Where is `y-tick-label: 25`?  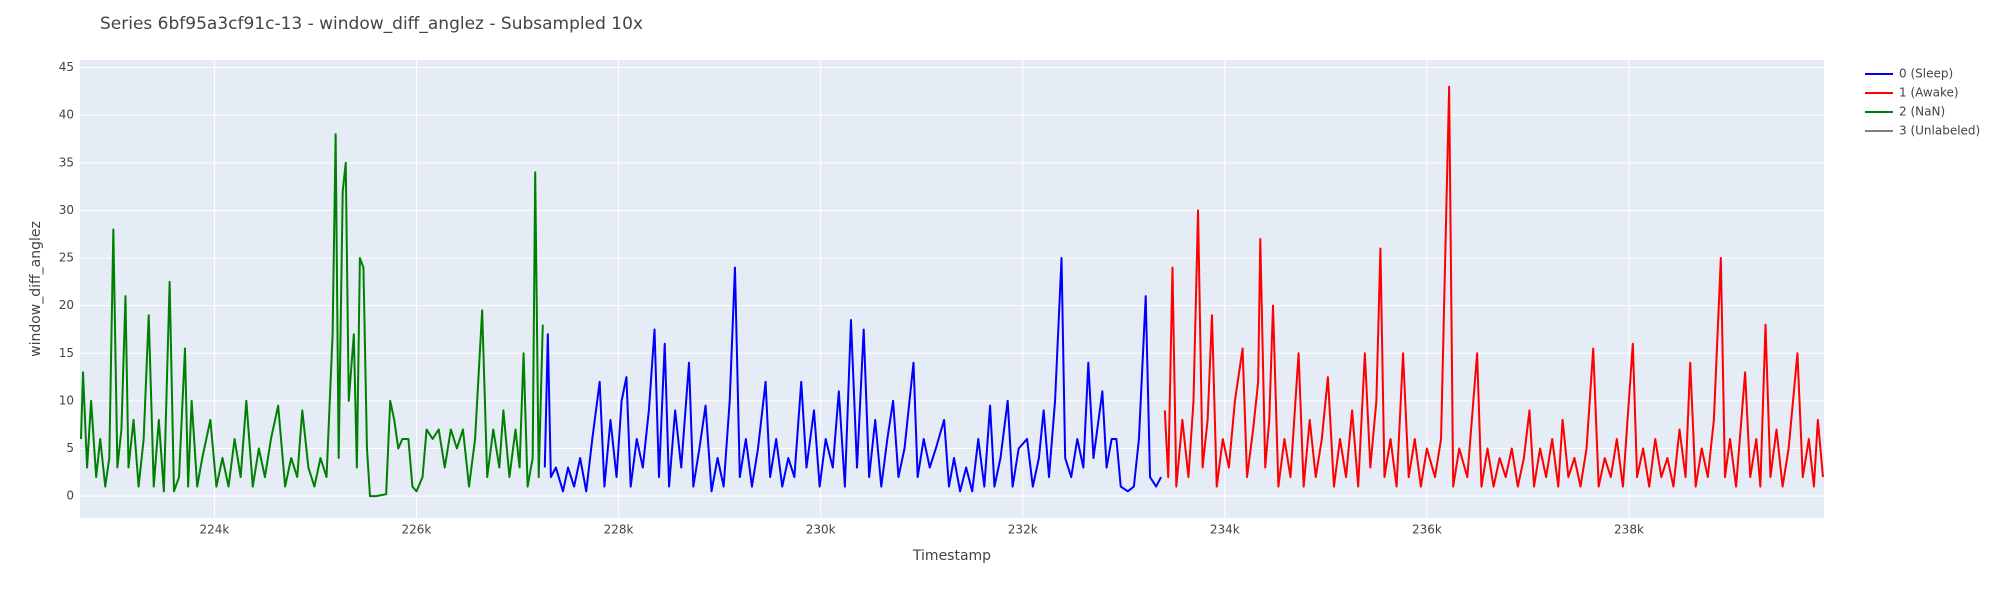 y-tick-label: 25 is located at coordinates (66, 258).